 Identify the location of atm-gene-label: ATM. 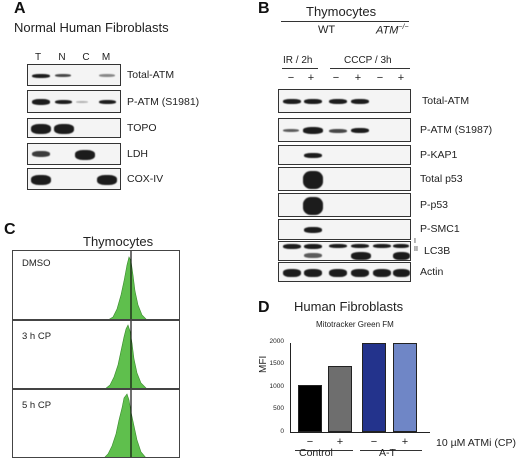
(387, 30).